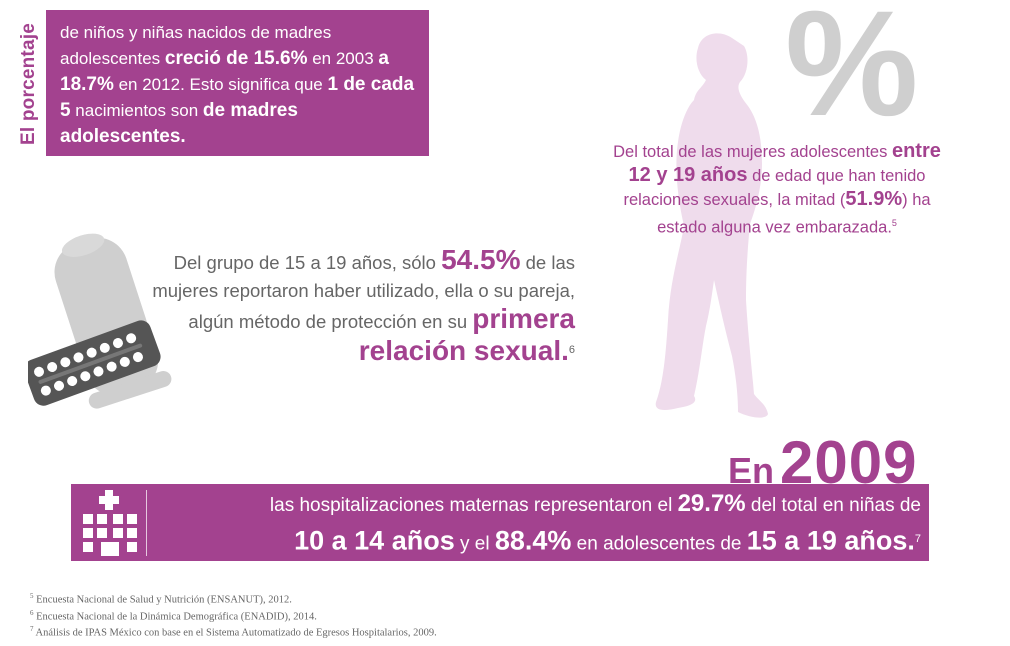 The height and width of the screenshot is (646, 1010). Describe the element at coordinates (110, 523) in the screenshot. I see `hospital-icon` at that location.